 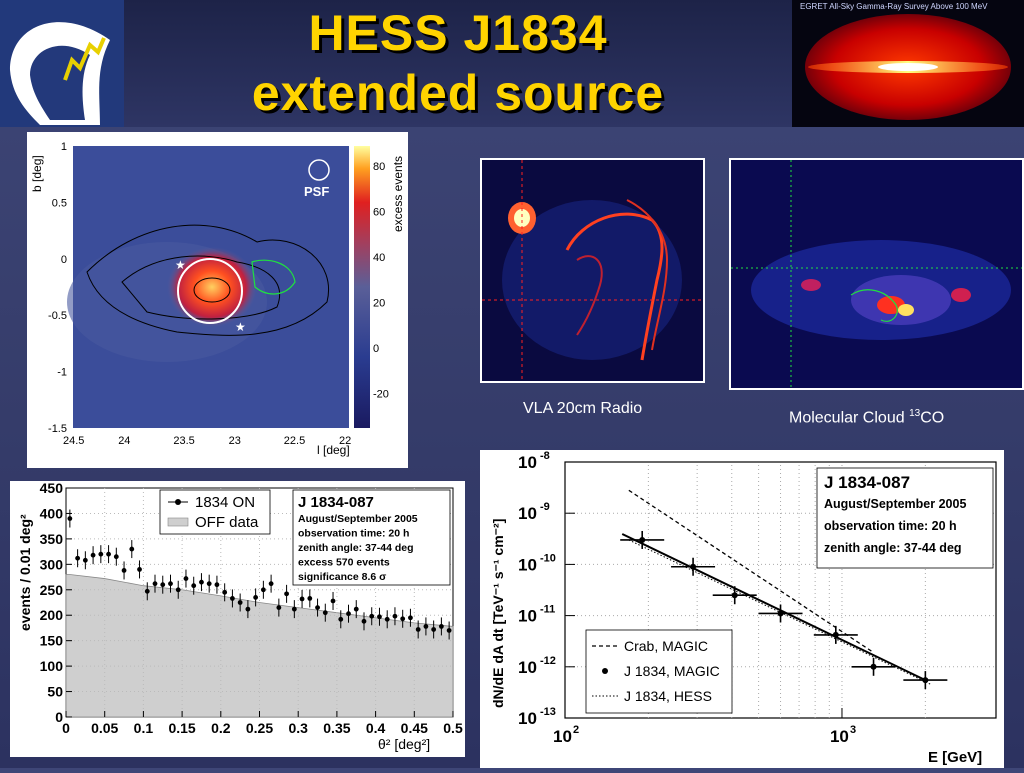 I want to click on legend-on-label: 1834 ON, so click(x=225, y=502).